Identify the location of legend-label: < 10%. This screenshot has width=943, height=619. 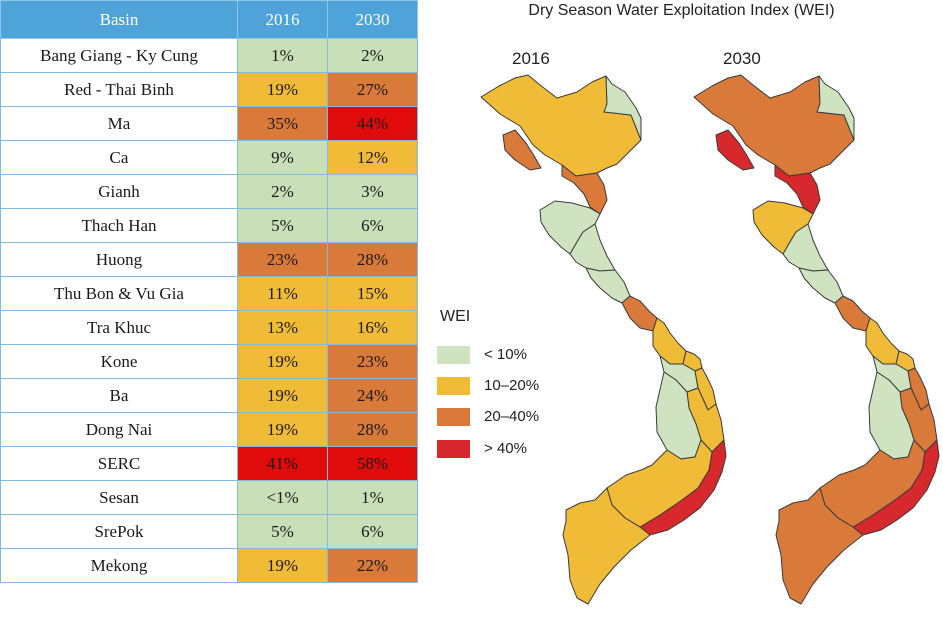
(505, 354).